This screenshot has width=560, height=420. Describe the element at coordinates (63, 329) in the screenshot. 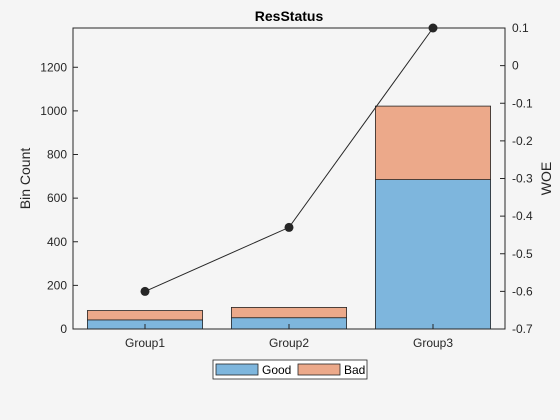

I see `y-tick-label: 0` at that location.